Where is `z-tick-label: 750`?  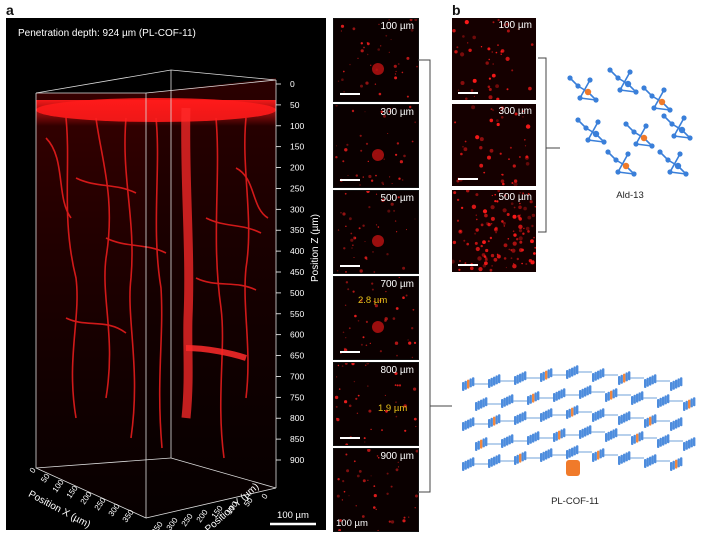
z-tick-label: 750 is located at coordinates (297, 397).